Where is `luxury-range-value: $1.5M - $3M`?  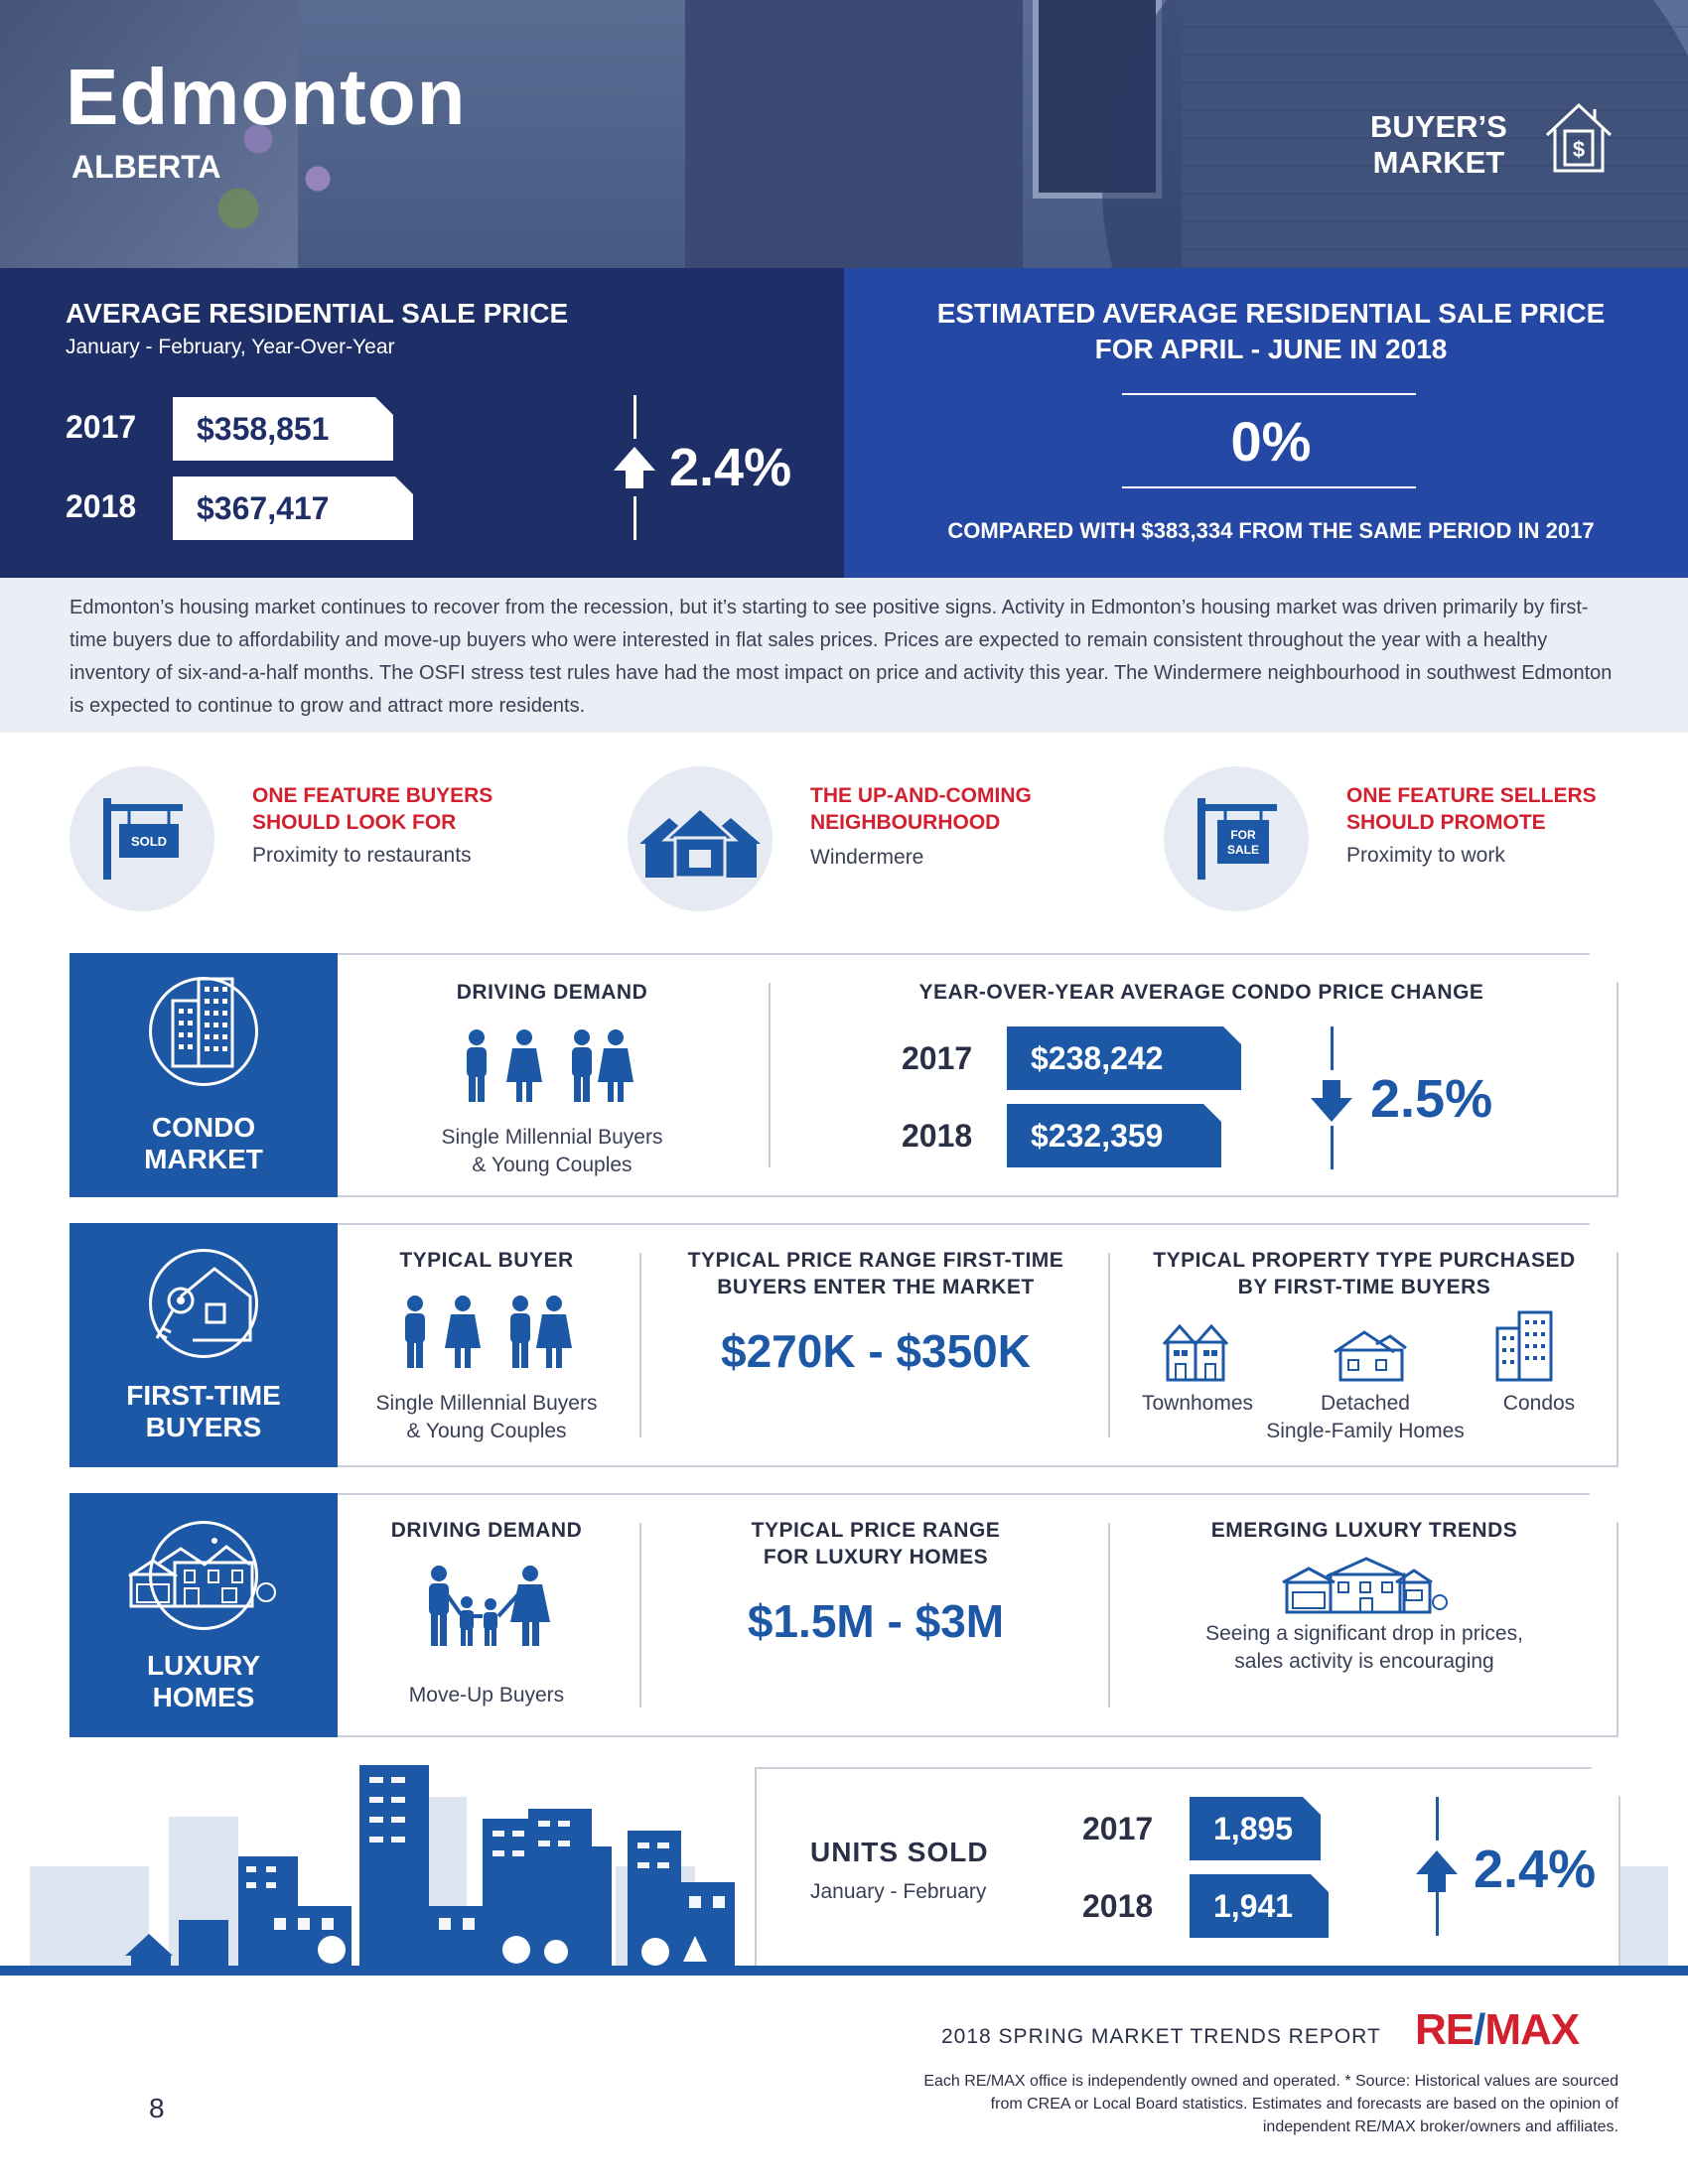
luxury-range-value: $1.5M - $3M is located at coordinates (876, 1621).